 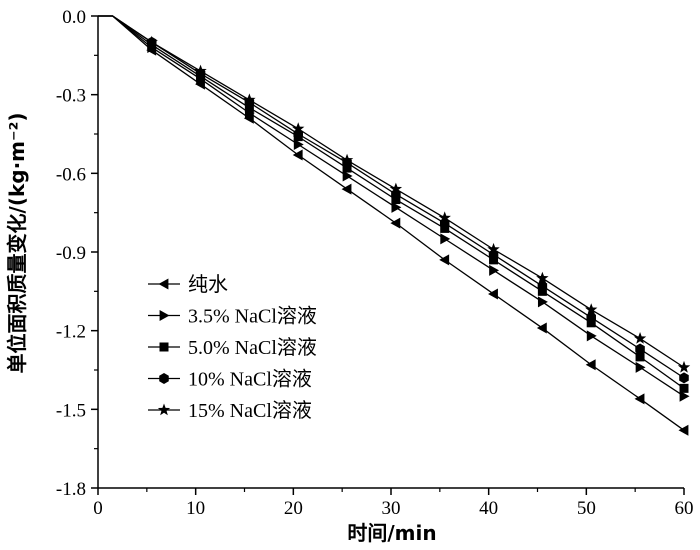 I want to click on legend-item-2: 3.5% NaCl溶液, so click(x=232, y=316).